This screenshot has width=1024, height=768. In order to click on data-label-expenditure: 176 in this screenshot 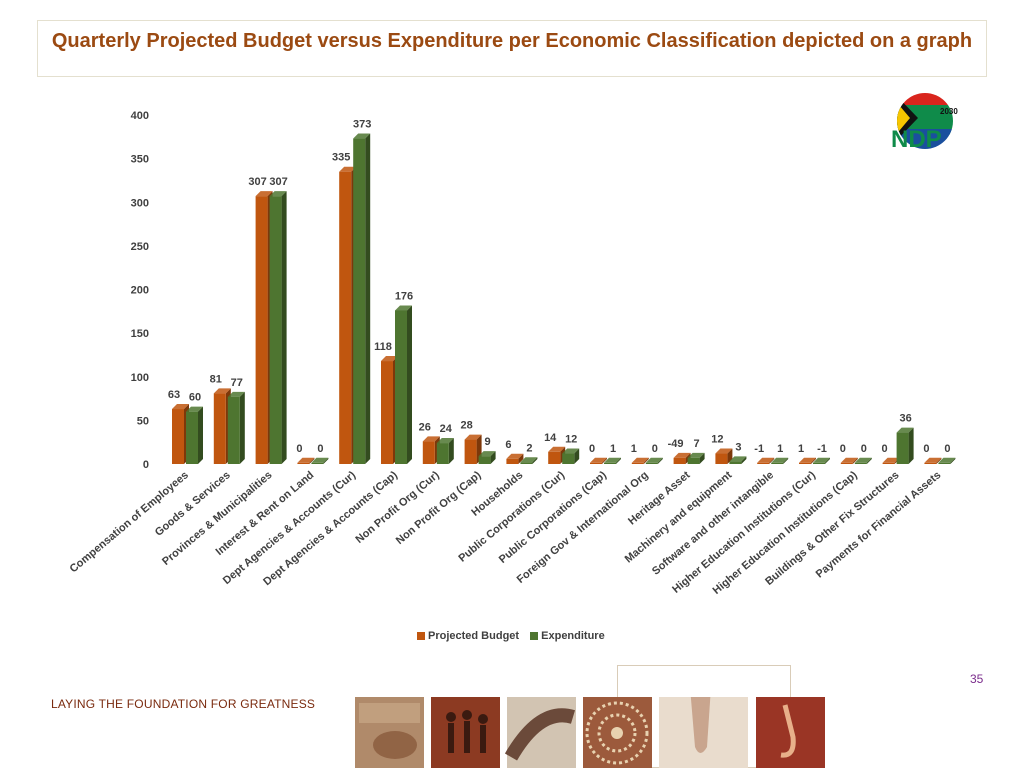, I will do `click(404, 296)`.